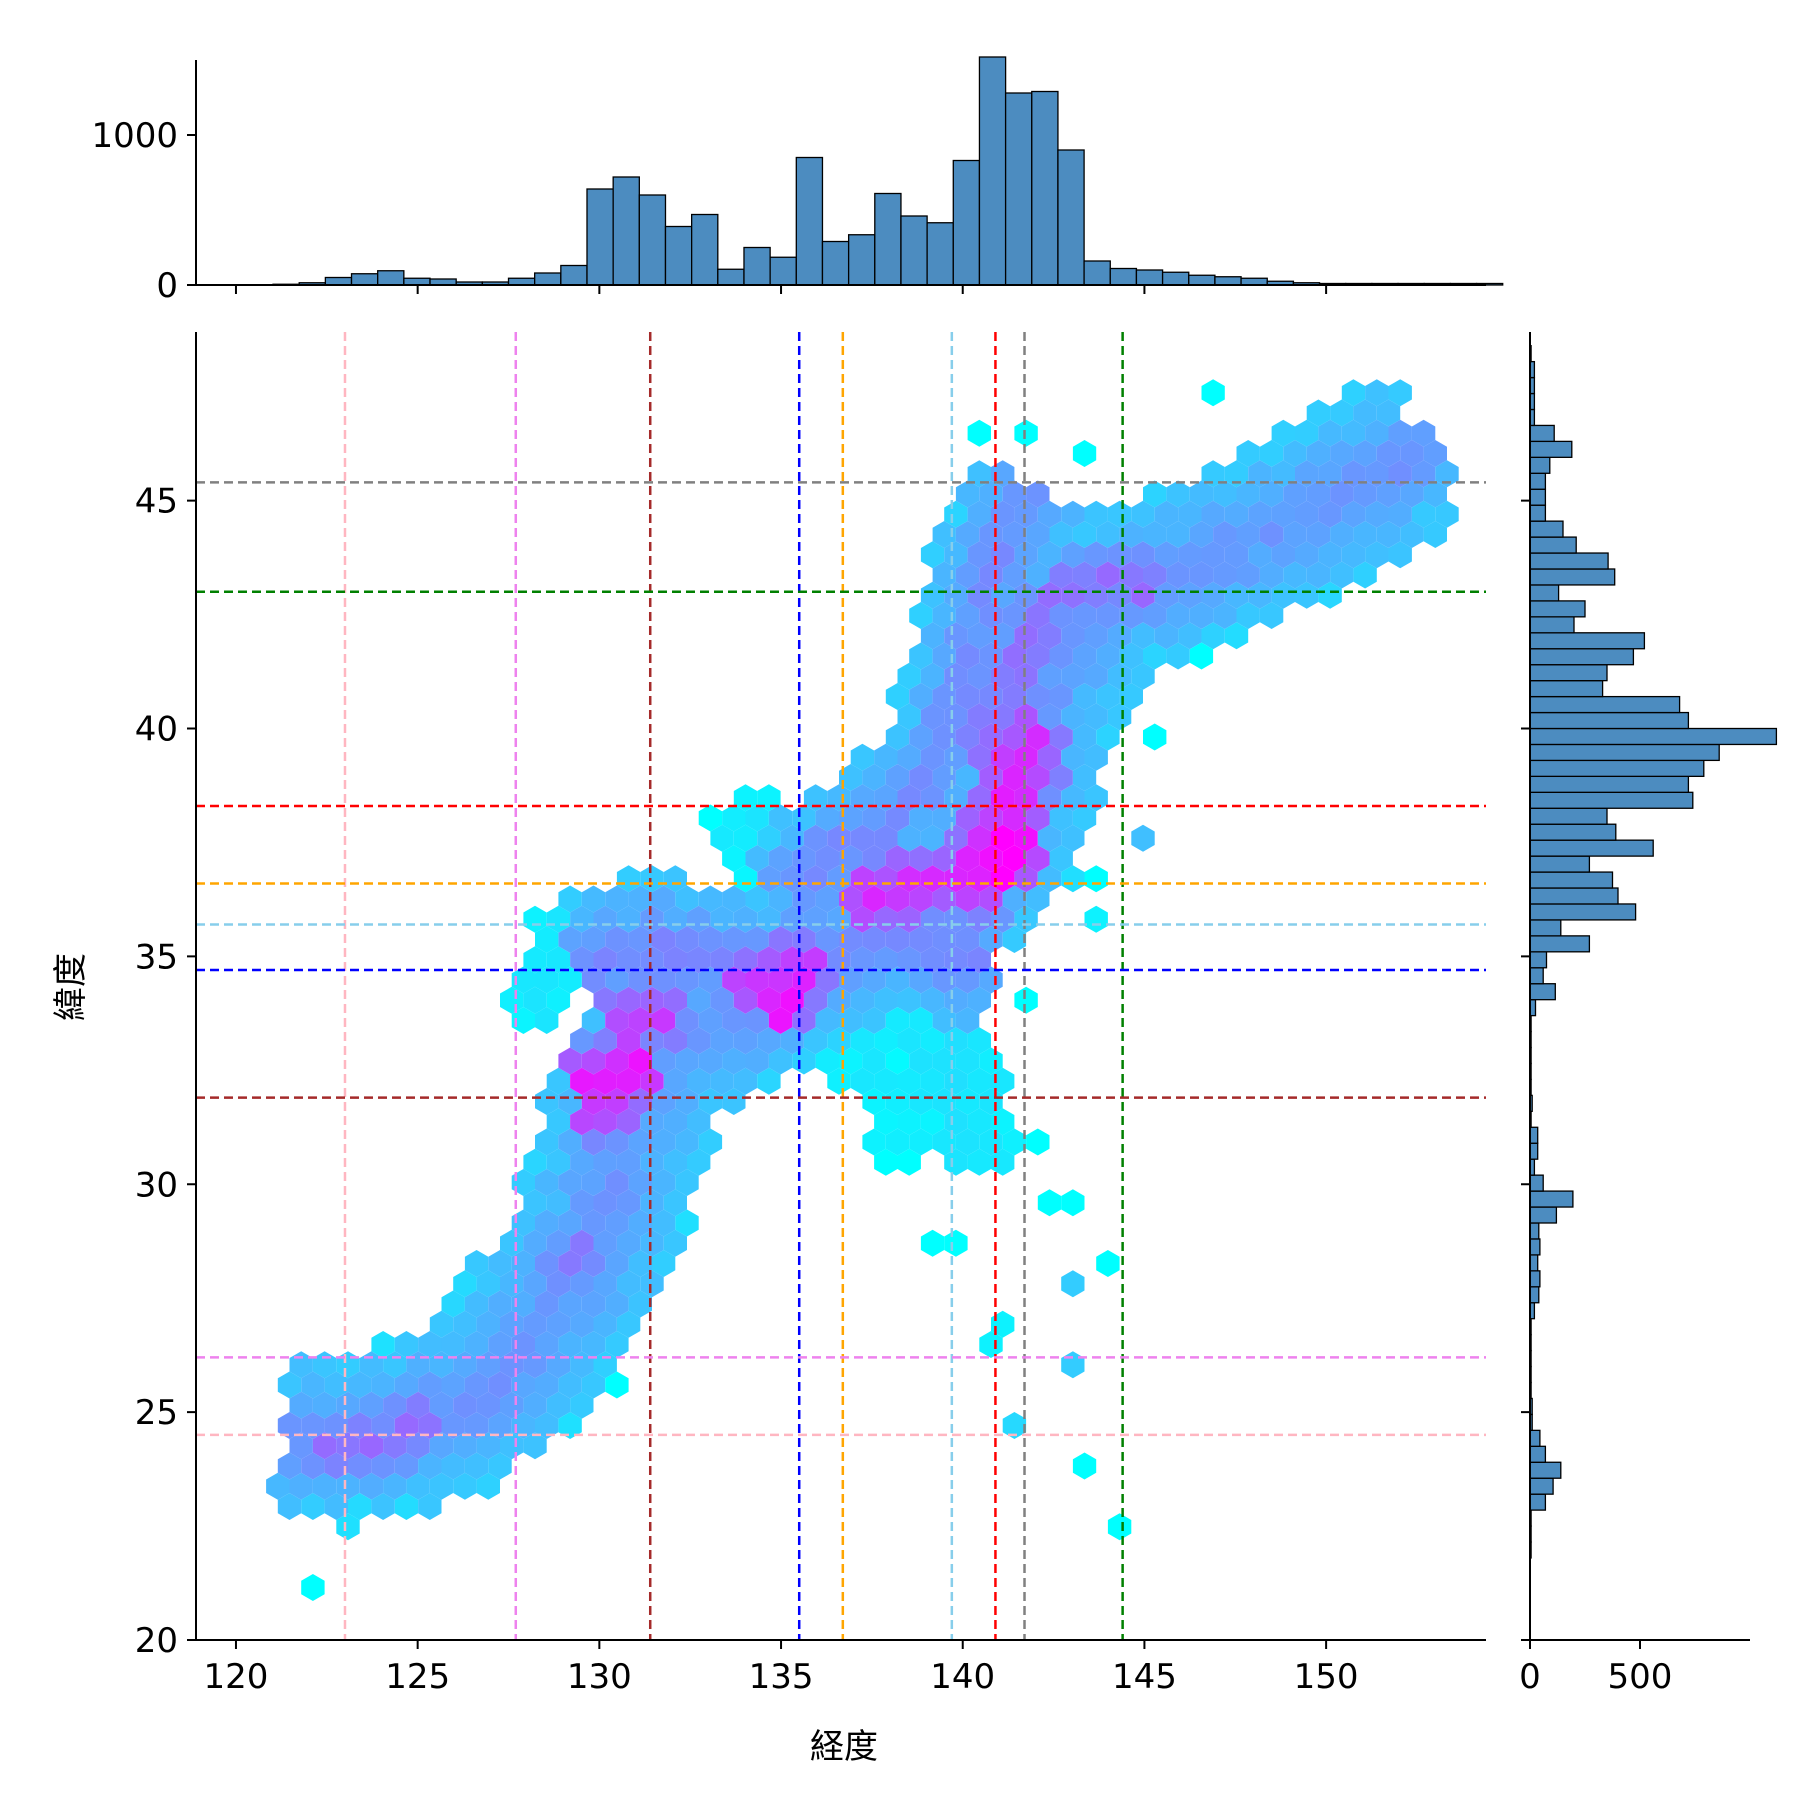  Describe the element at coordinates (156, 1185) in the screenshot. I see `y-tick-label: 30` at that location.